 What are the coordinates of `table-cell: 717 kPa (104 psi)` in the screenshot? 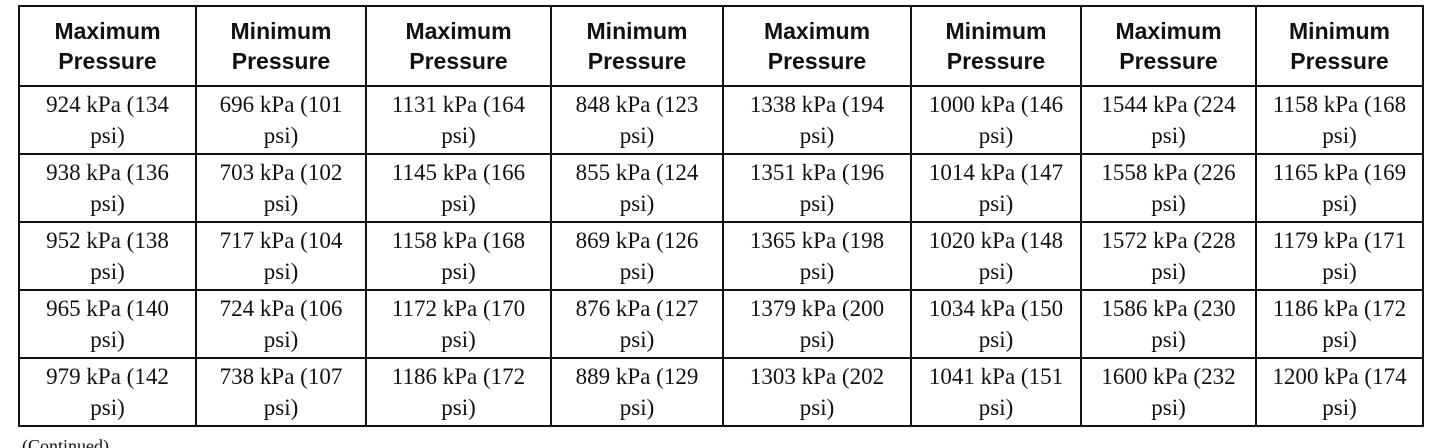 It's located at (281, 256).